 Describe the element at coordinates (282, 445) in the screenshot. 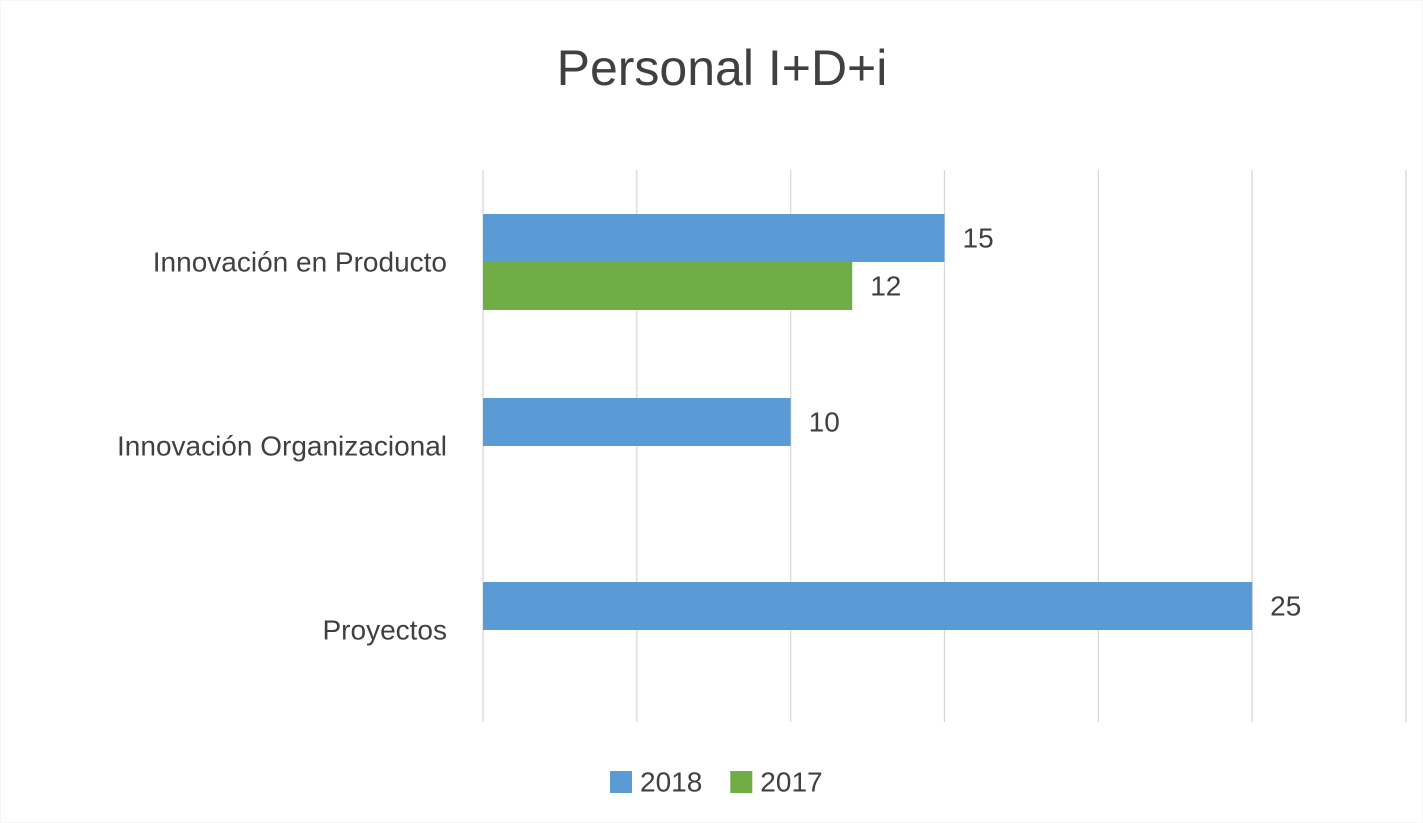

I see `y-tick-label: Innovación Organizacional` at that location.